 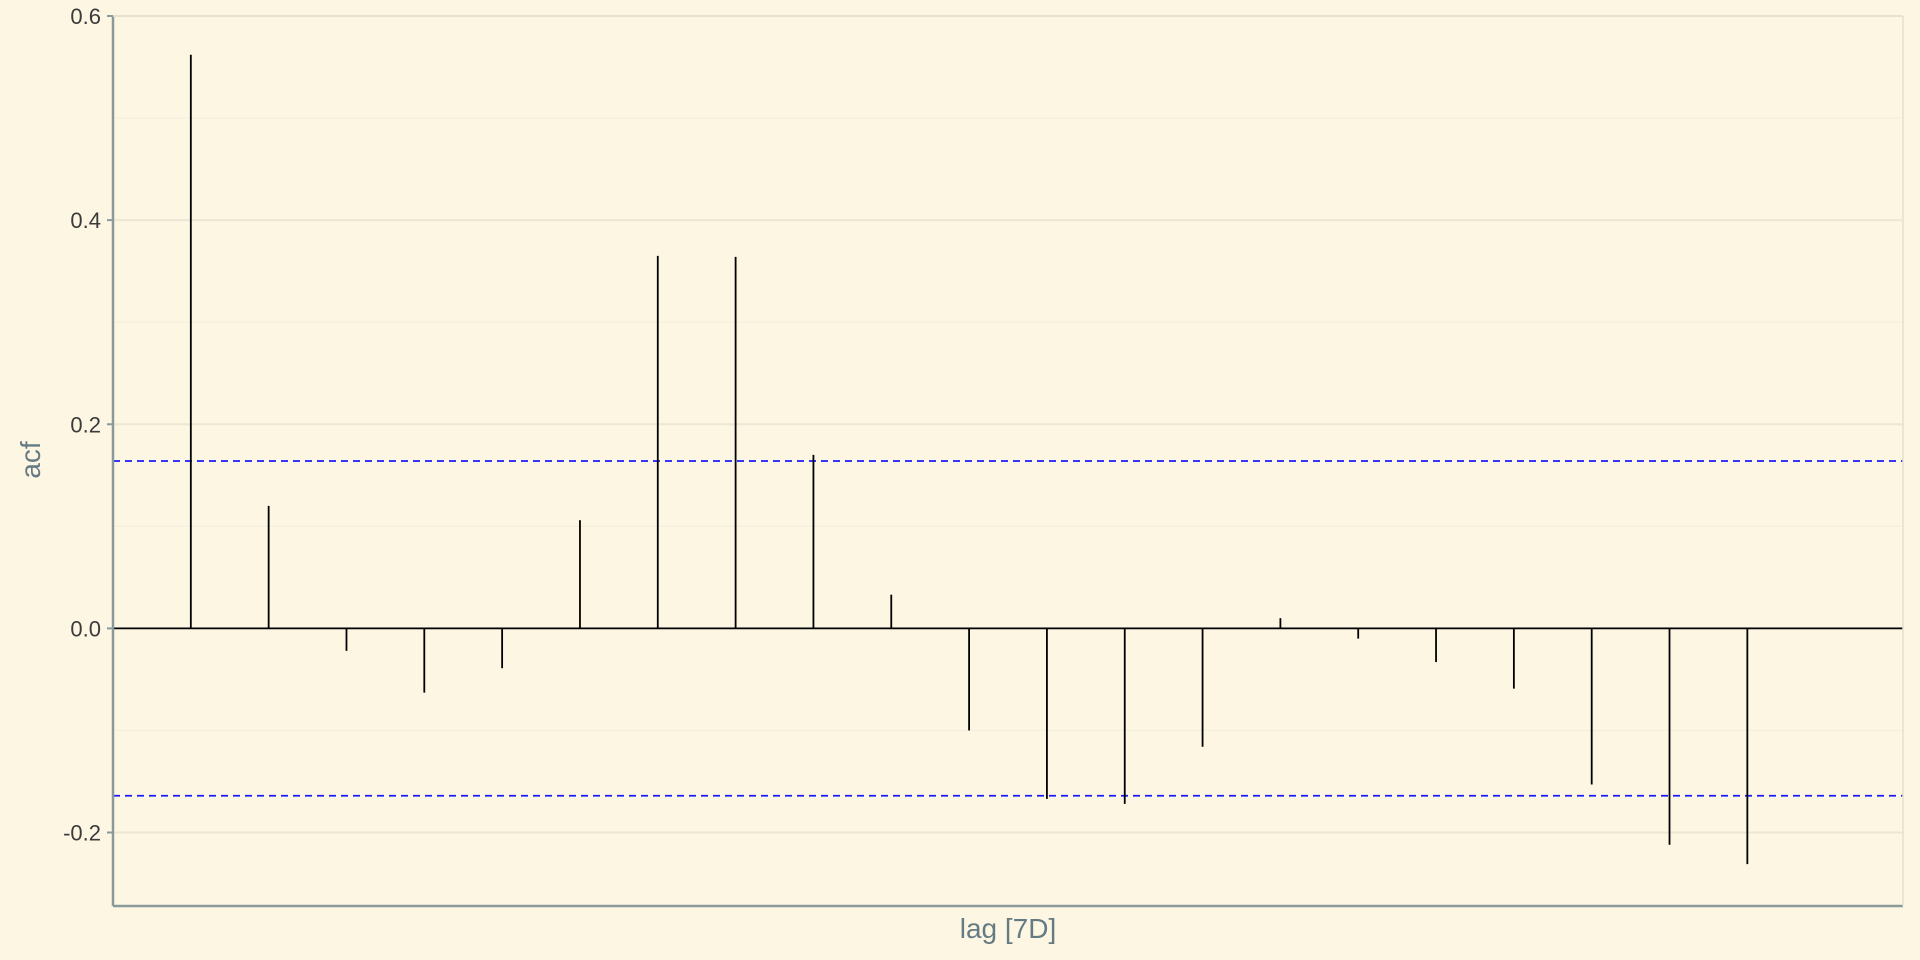 I want to click on y-tick-label: 0.2, so click(x=85, y=424).